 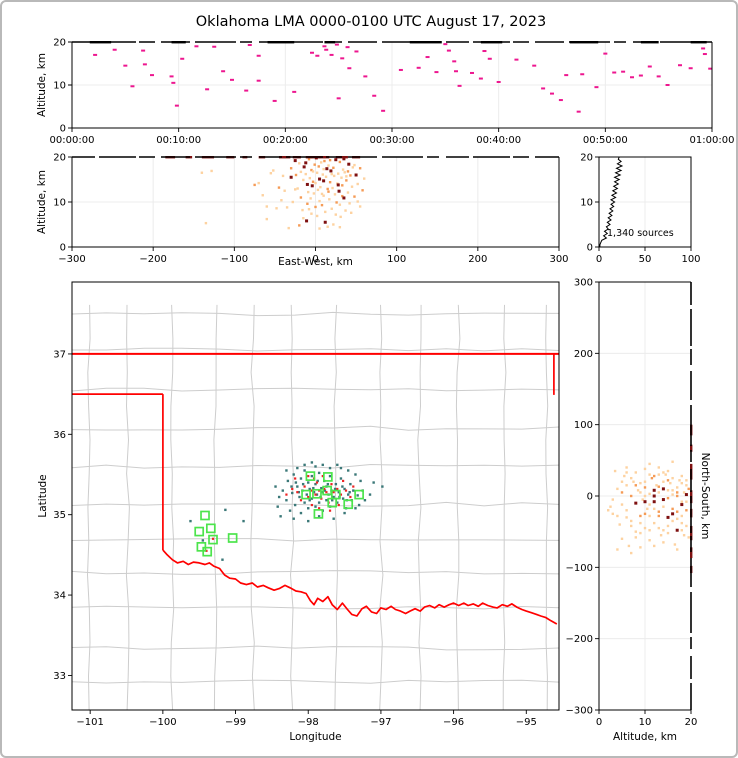 I want to click on ns-panel-ytick-label: −100, so click(x=579, y=568).